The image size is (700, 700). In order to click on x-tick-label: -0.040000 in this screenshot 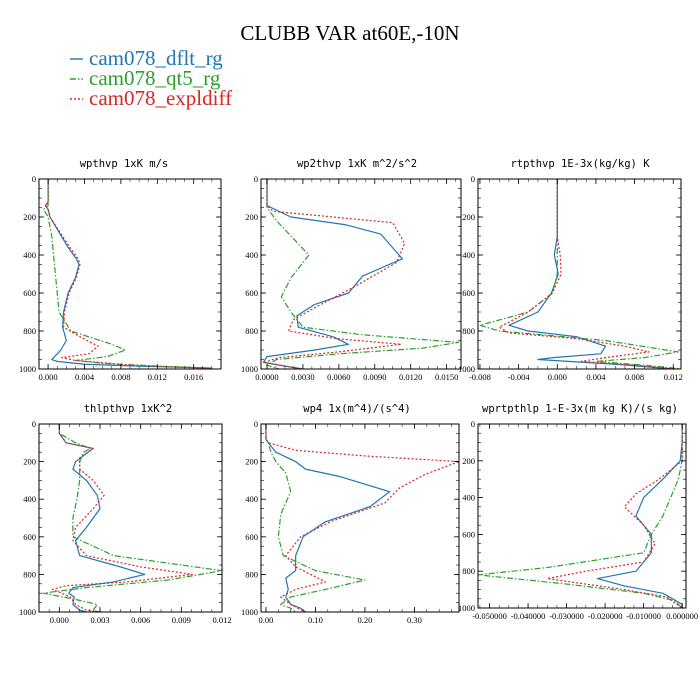, I will do `click(528, 616)`.